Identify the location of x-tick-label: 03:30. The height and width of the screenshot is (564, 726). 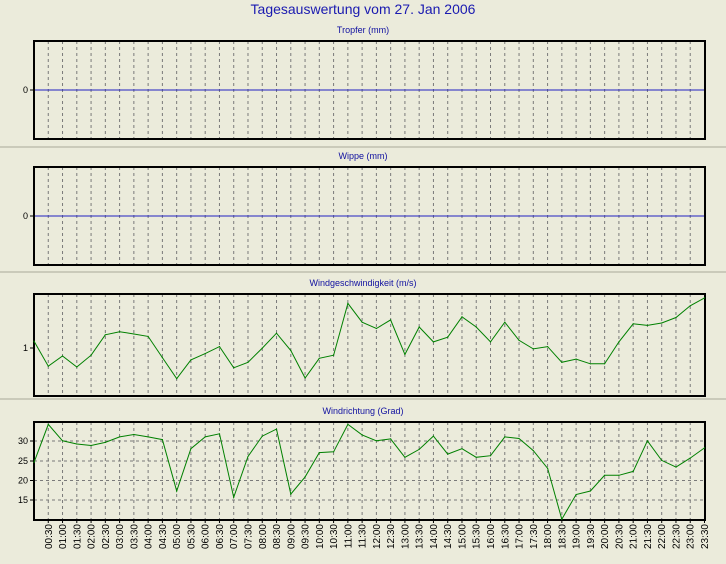
(134, 536).